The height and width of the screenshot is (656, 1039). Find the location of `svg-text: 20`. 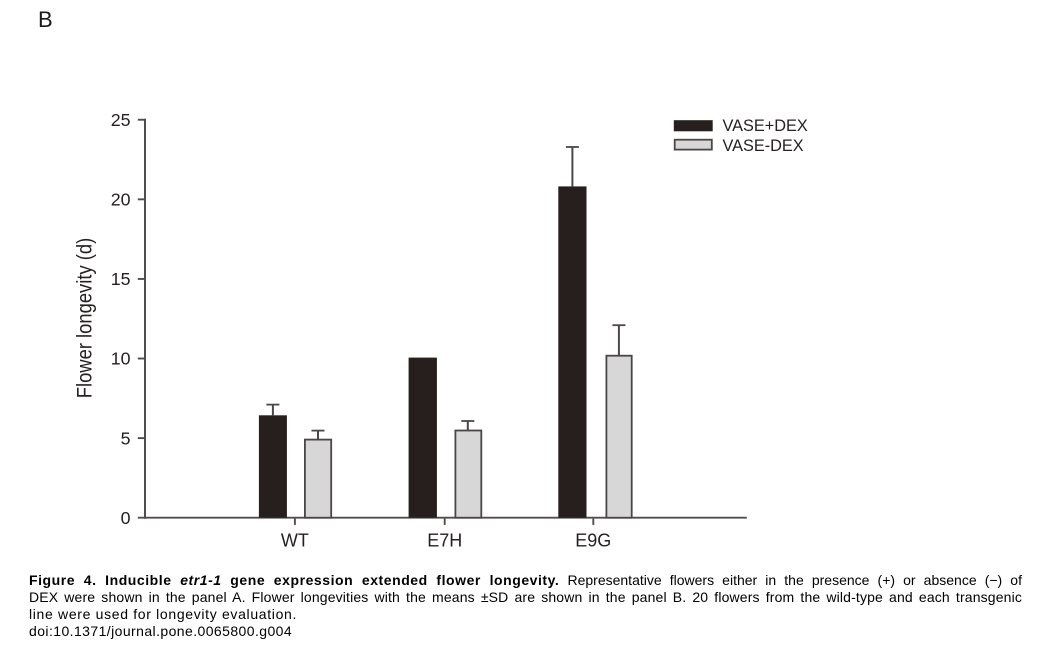

svg-text: 20 is located at coordinates (121, 200).